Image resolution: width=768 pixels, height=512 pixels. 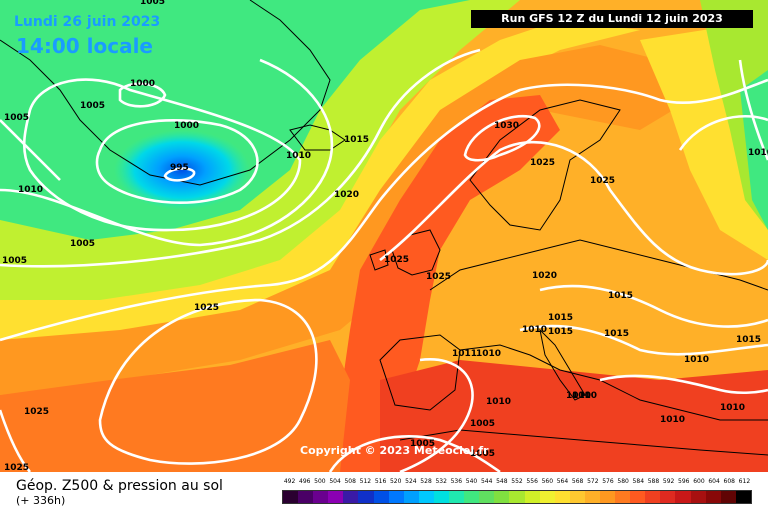 What do you see at coordinates (653, 306) in the screenshot?
I see `isobar-1020-east` at bounding box center [653, 306].